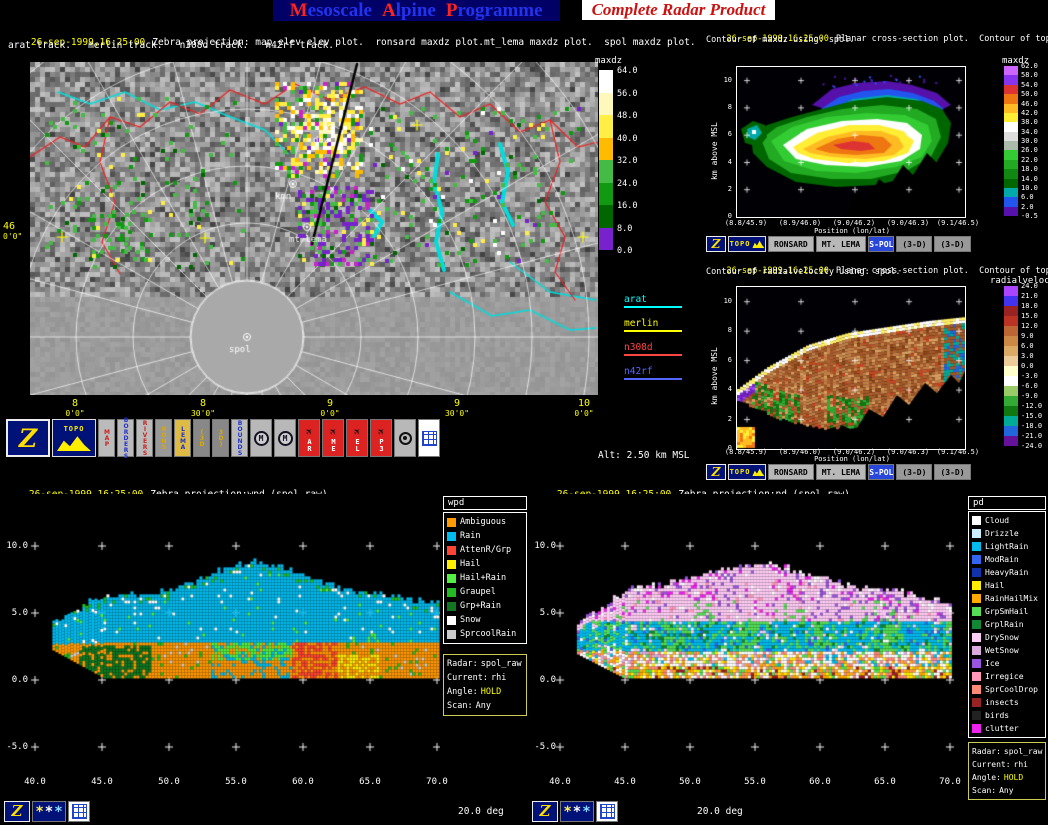  I want to click on wpd-button-grid, so click(79, 811).